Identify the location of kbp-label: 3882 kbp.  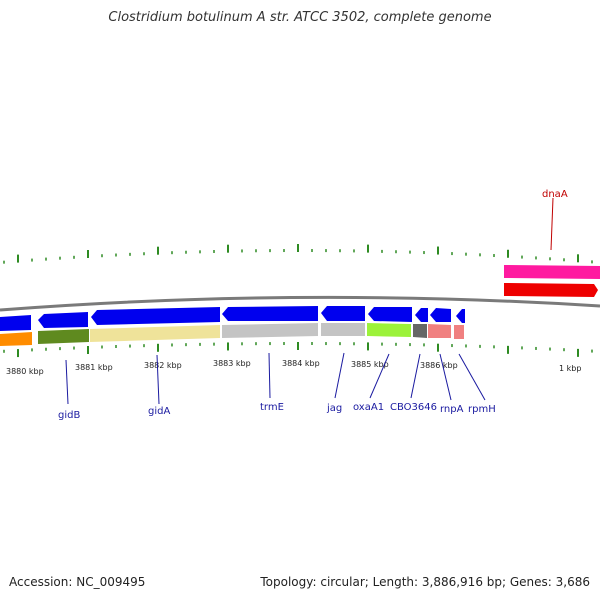
(163, 365).